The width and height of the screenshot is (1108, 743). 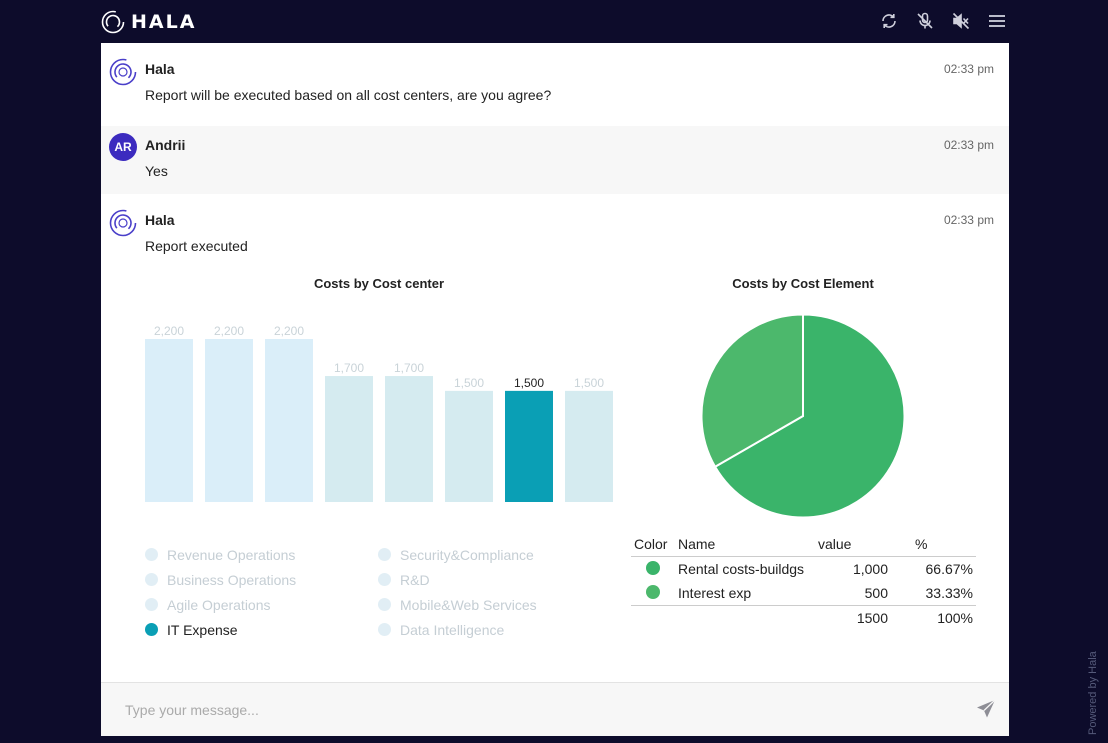 What do you see at coordinates (231, 554) in the screenshot?
I see `legend-label: Revenue Operations` at bounding box center [231, 554].